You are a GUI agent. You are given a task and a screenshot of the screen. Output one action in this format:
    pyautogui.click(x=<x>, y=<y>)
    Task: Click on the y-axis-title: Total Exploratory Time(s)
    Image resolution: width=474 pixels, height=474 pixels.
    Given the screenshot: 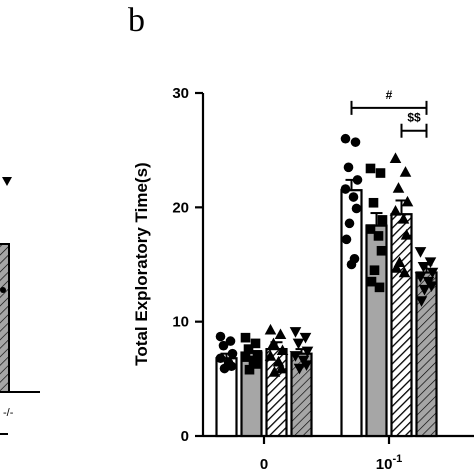 What is the action you would take?
    pyautogui.click(x=141, y=263)
    